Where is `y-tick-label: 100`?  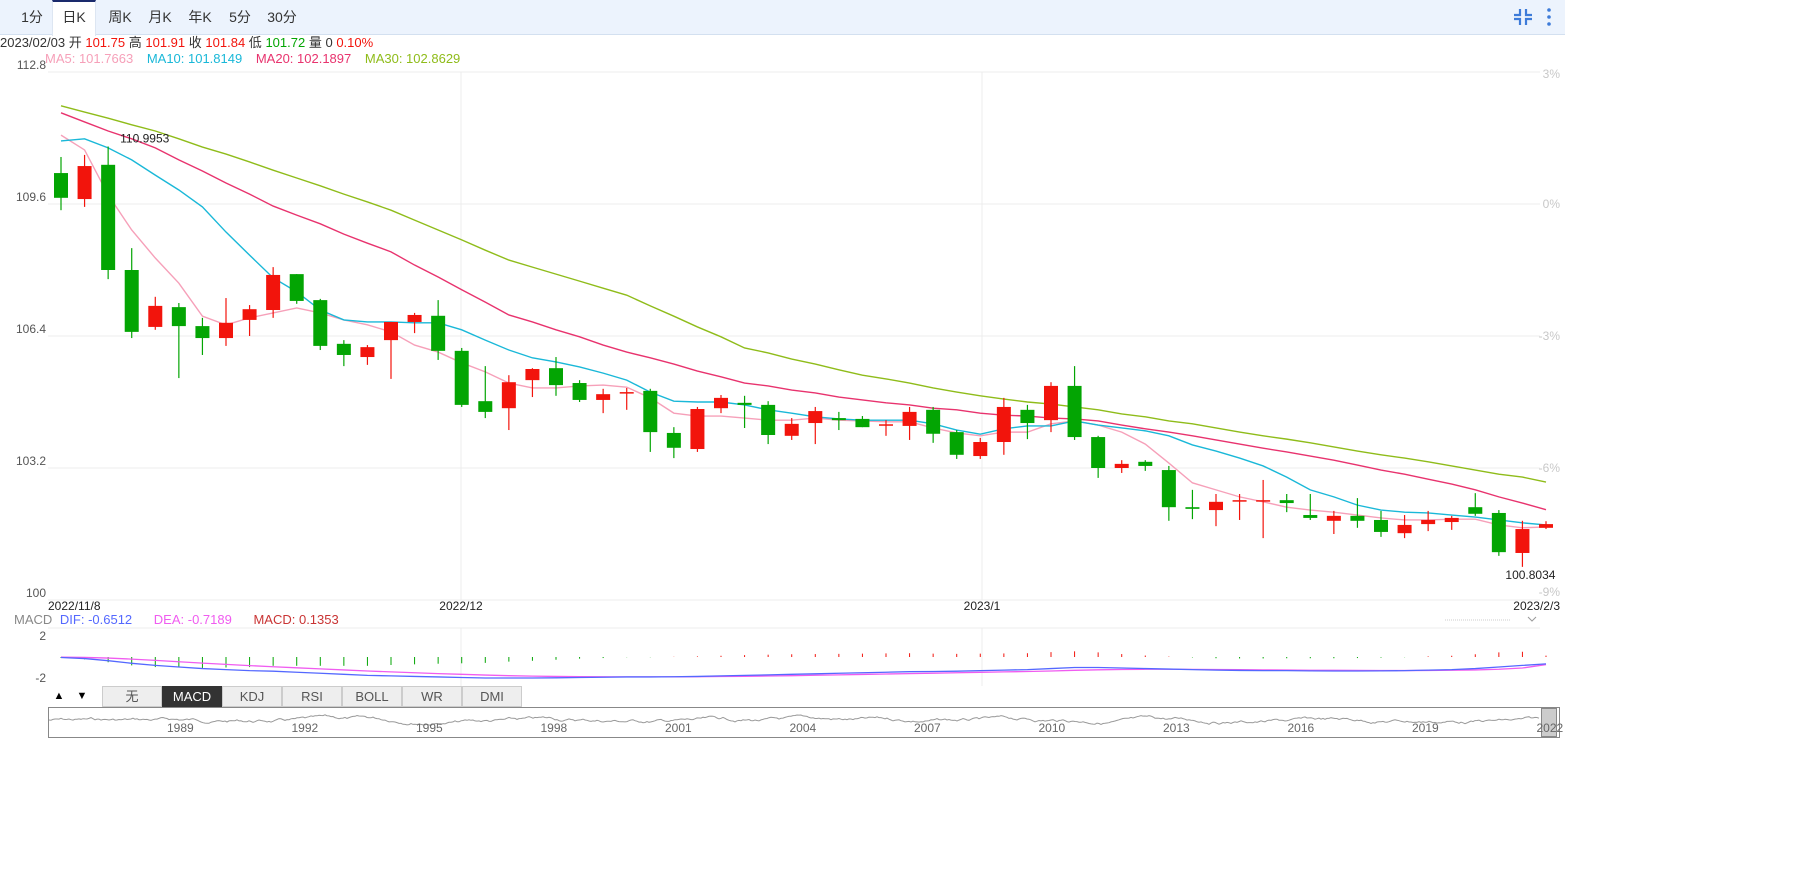
y-tick-label: 100 is located at coordinates (36, 593).